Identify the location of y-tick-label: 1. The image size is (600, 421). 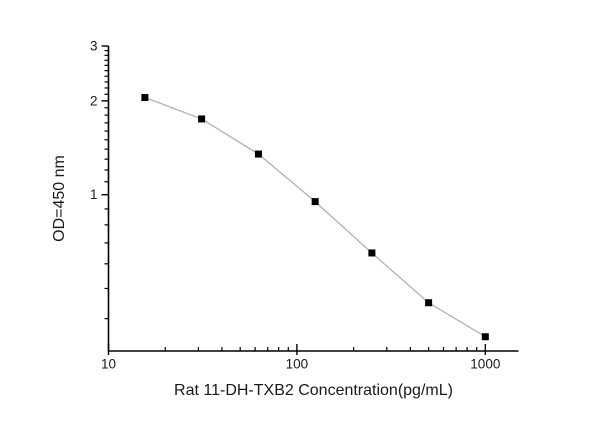
(94, 194).